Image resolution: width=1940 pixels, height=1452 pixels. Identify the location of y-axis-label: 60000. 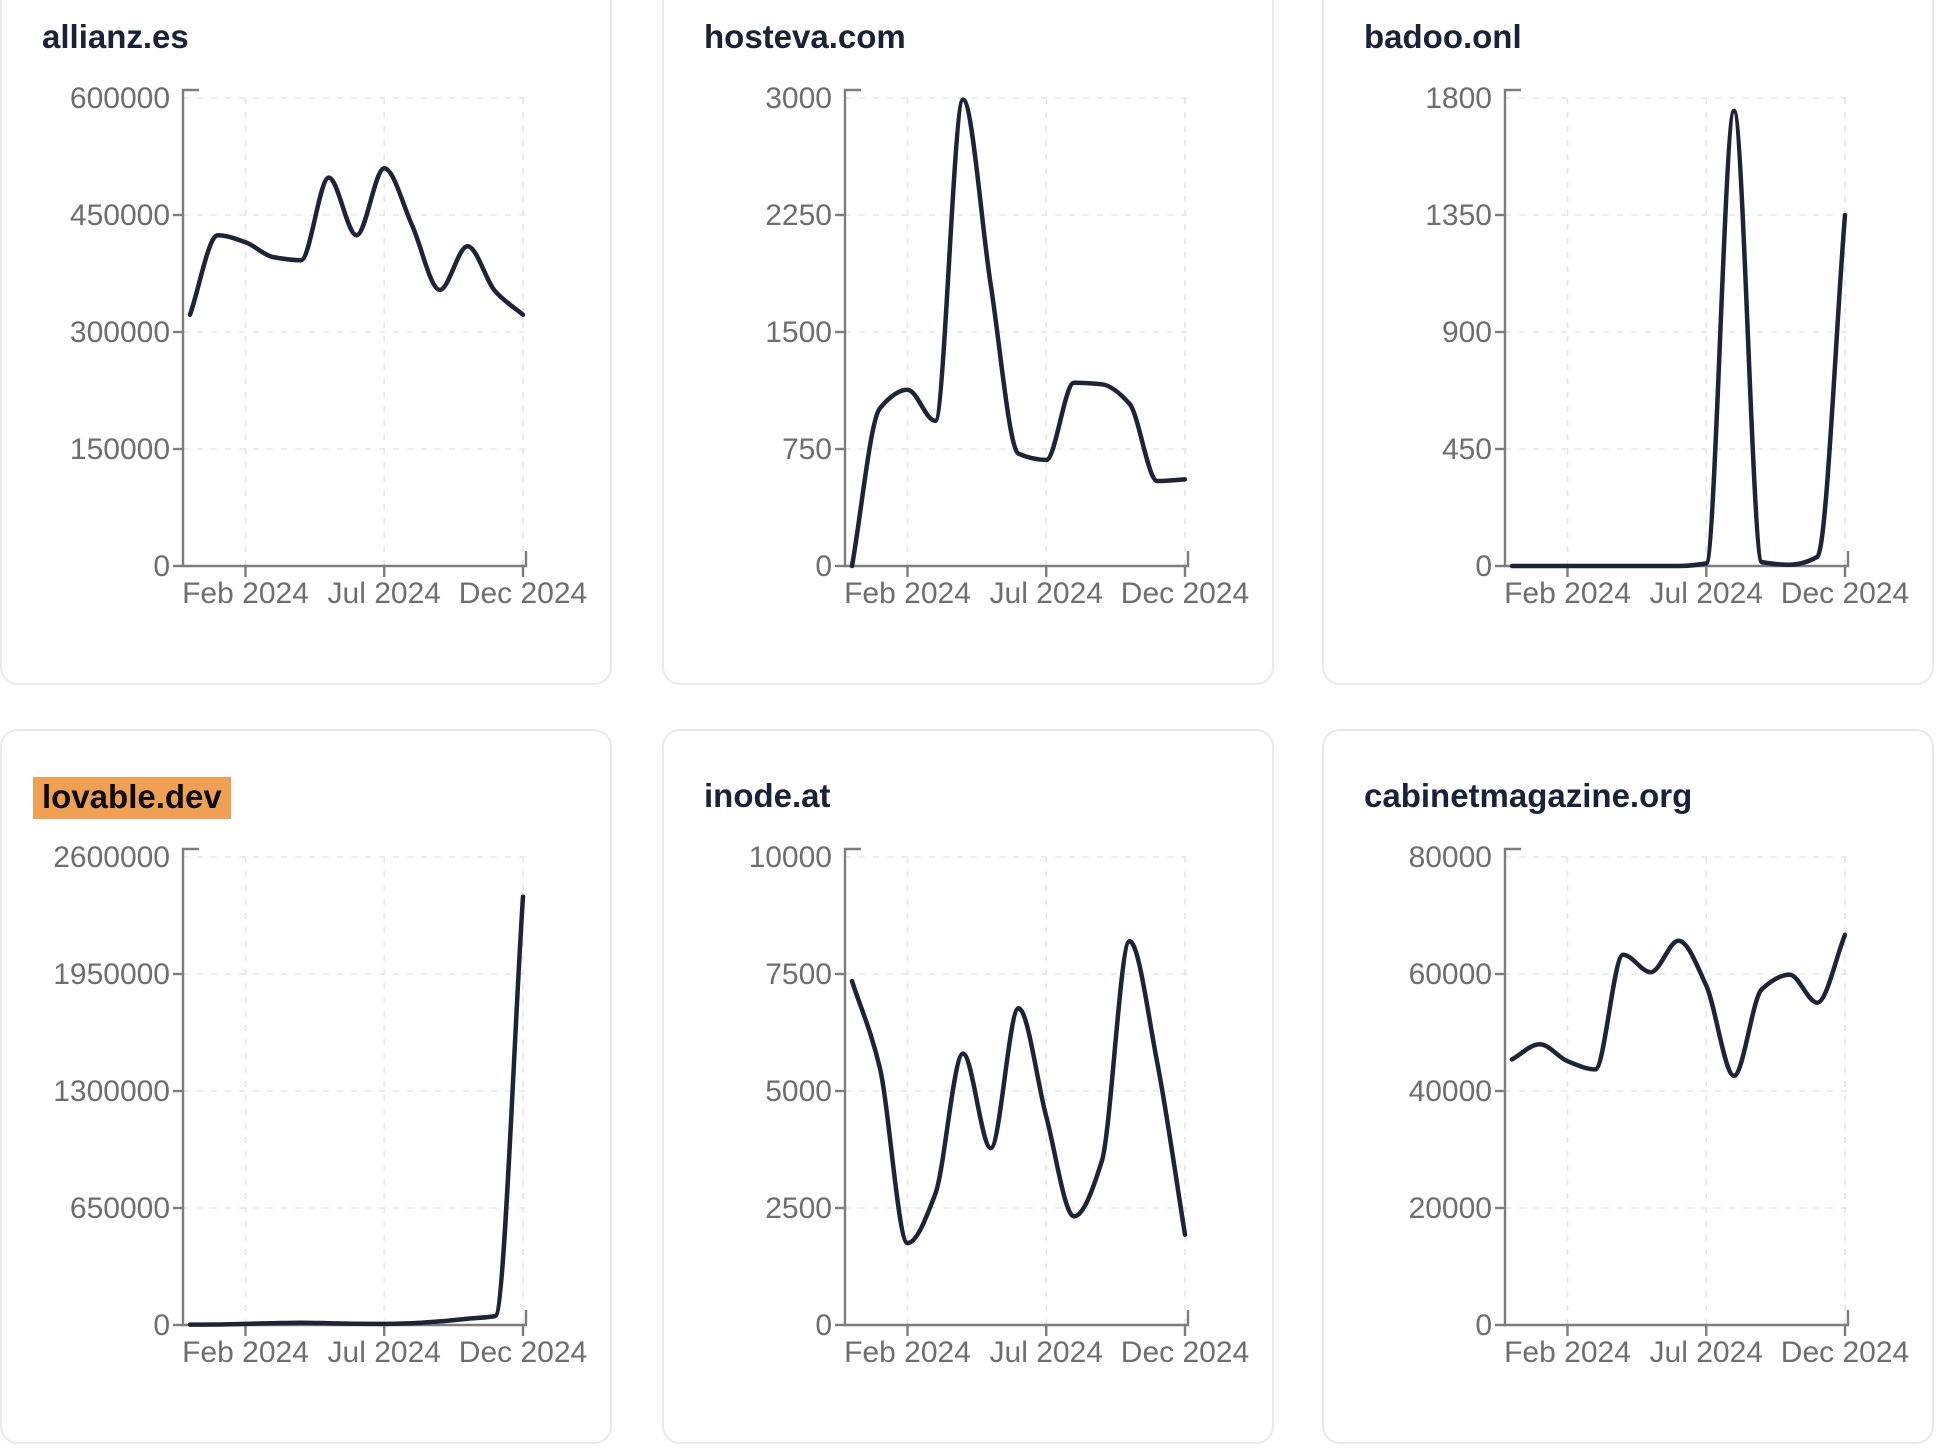
(1450, 974).